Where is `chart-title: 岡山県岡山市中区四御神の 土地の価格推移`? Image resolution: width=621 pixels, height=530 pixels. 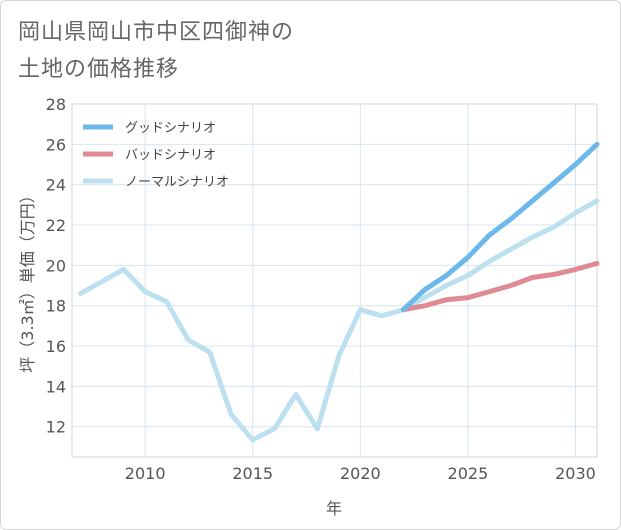
chart-title: 岡山県岡山市中区四御神の 土地の価格推移 is located at coordinates (156, 51).